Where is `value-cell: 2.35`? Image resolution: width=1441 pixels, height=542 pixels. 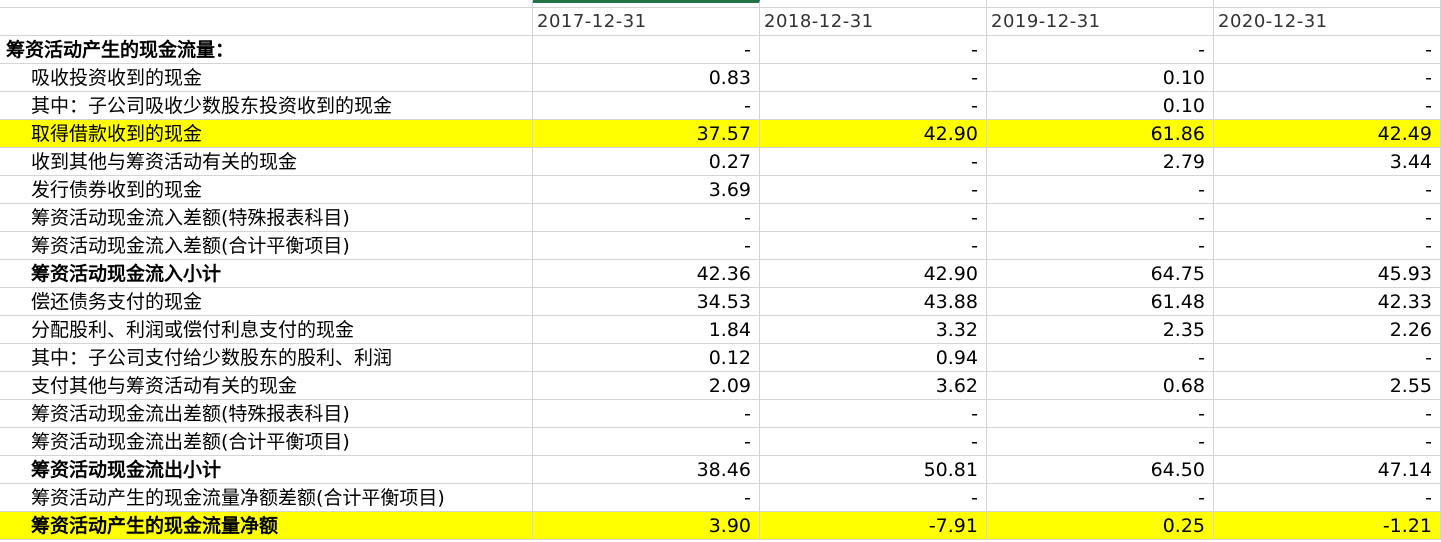 value-cell: 2.35 is located at coordinates (1100, 330).